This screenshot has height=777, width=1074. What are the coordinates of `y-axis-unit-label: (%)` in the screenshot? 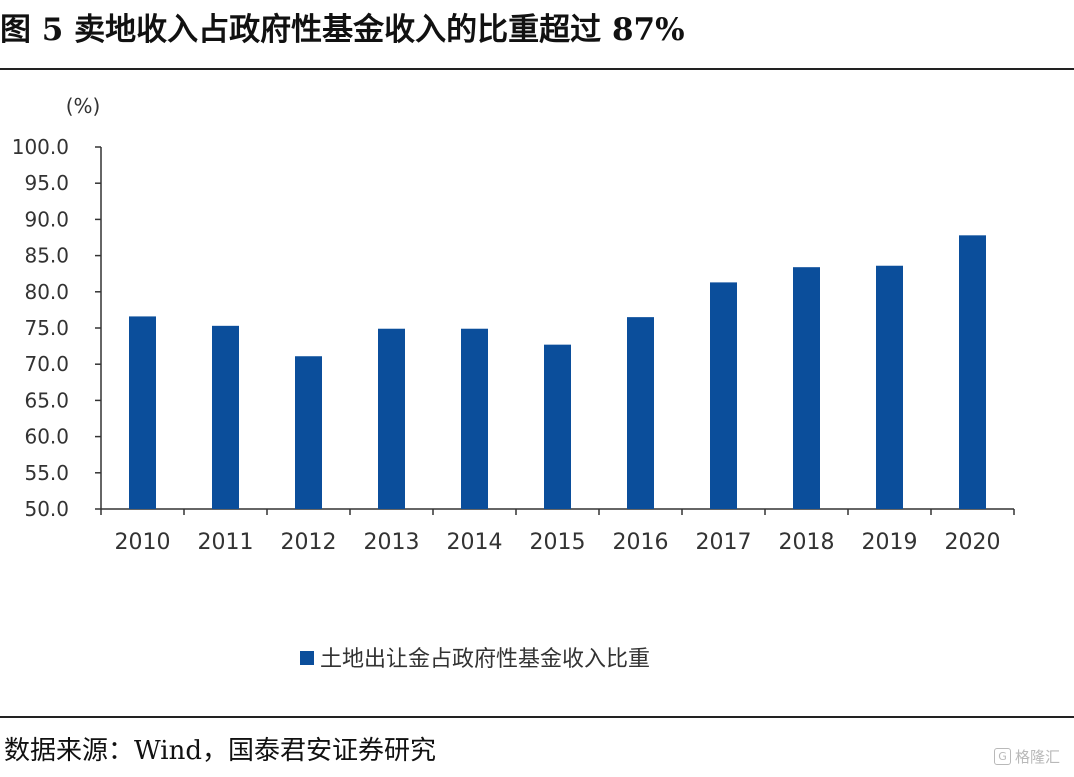 It's located at (83, 106).